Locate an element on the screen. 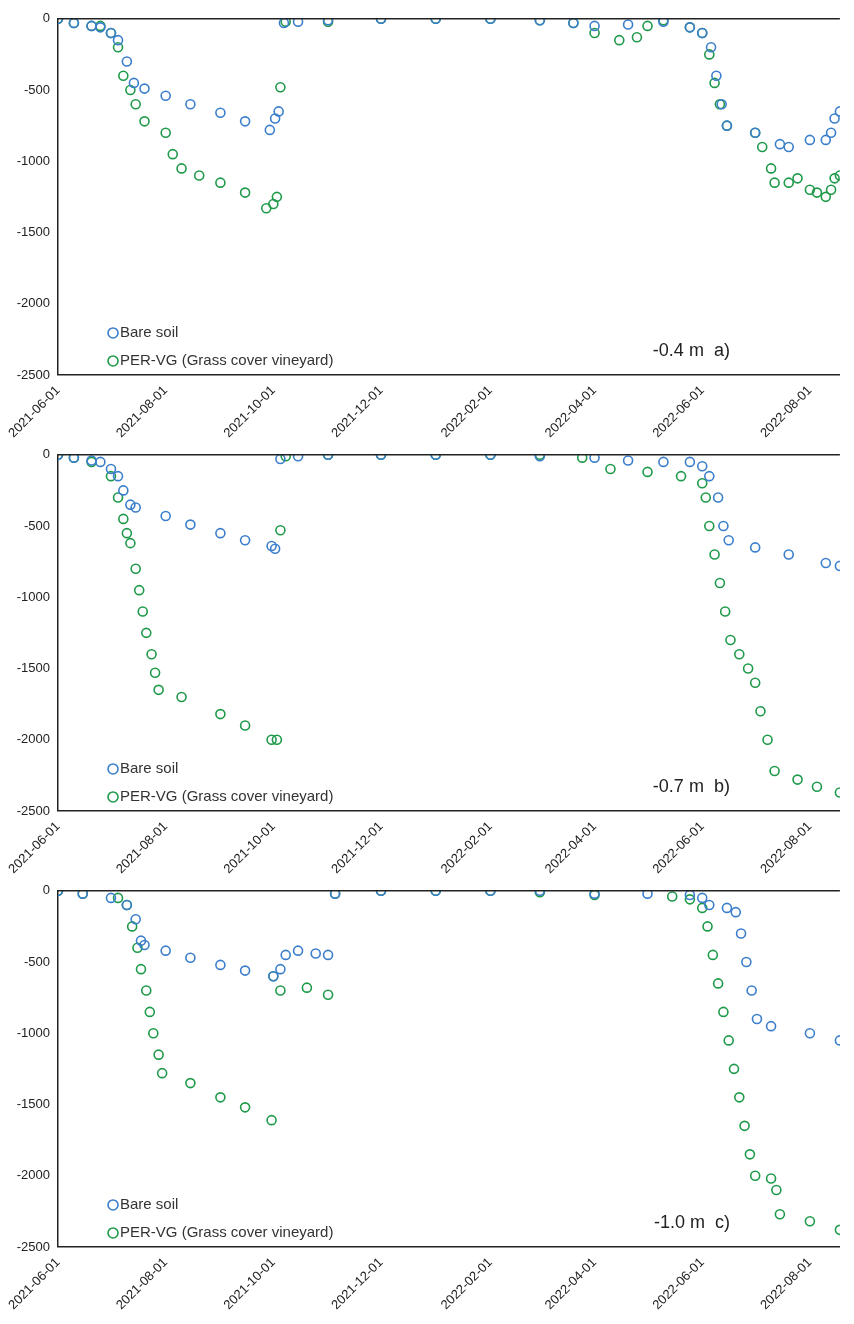 This screenshot has width=854, height=1324. annotation: -0.4 m a) is located at coordinates (691, 349).